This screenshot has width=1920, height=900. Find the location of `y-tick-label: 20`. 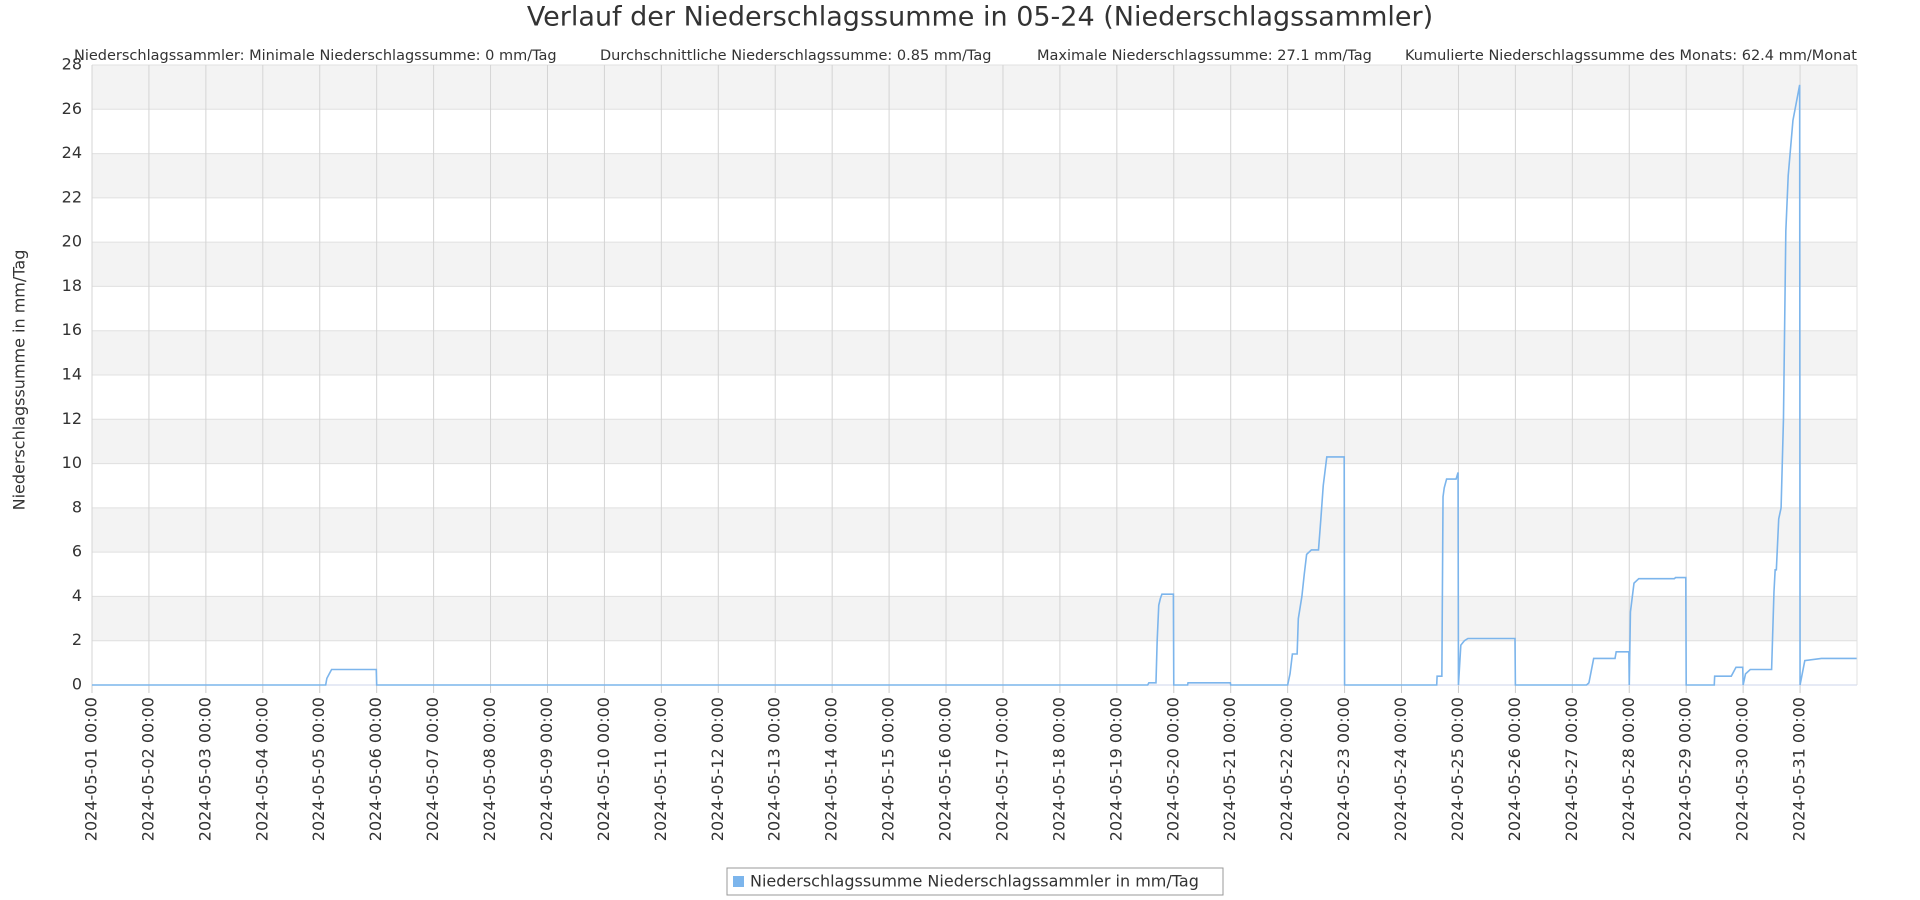

y-tick-label: 20 is located at coordinates (72, 241).